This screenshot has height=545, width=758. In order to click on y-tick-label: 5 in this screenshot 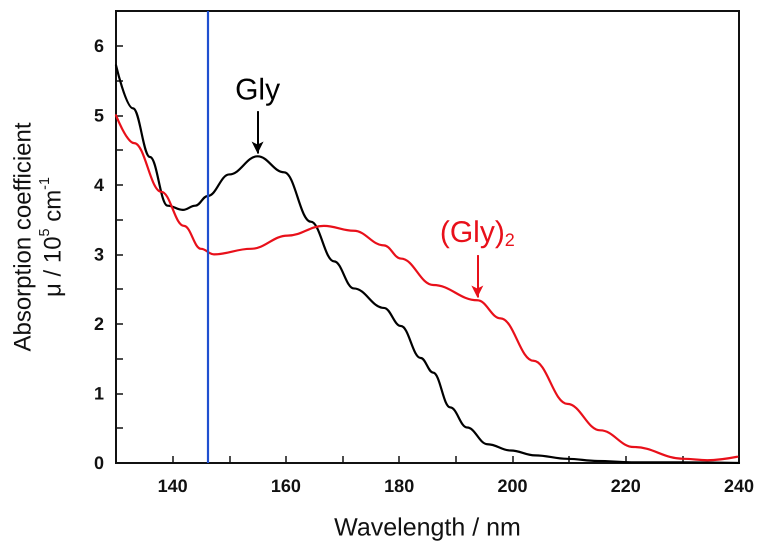, I will do `click(99, 115)`.